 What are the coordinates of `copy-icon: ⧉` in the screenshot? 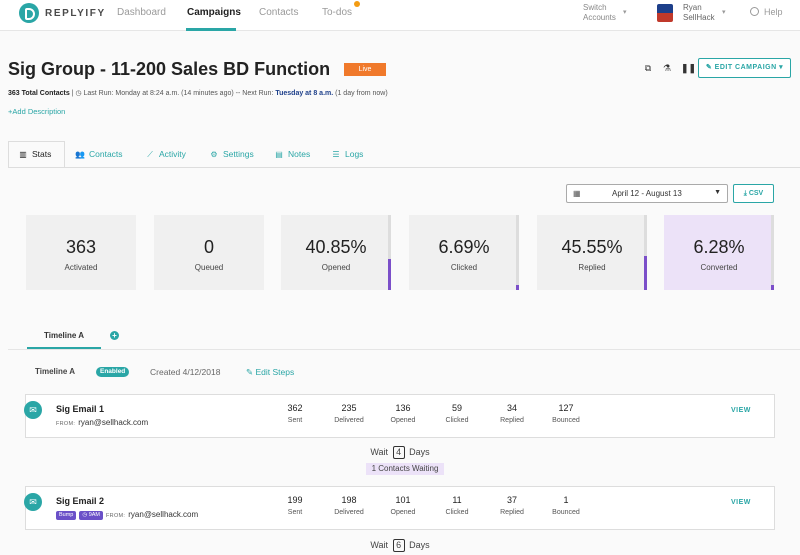 It's located at (648, 68).